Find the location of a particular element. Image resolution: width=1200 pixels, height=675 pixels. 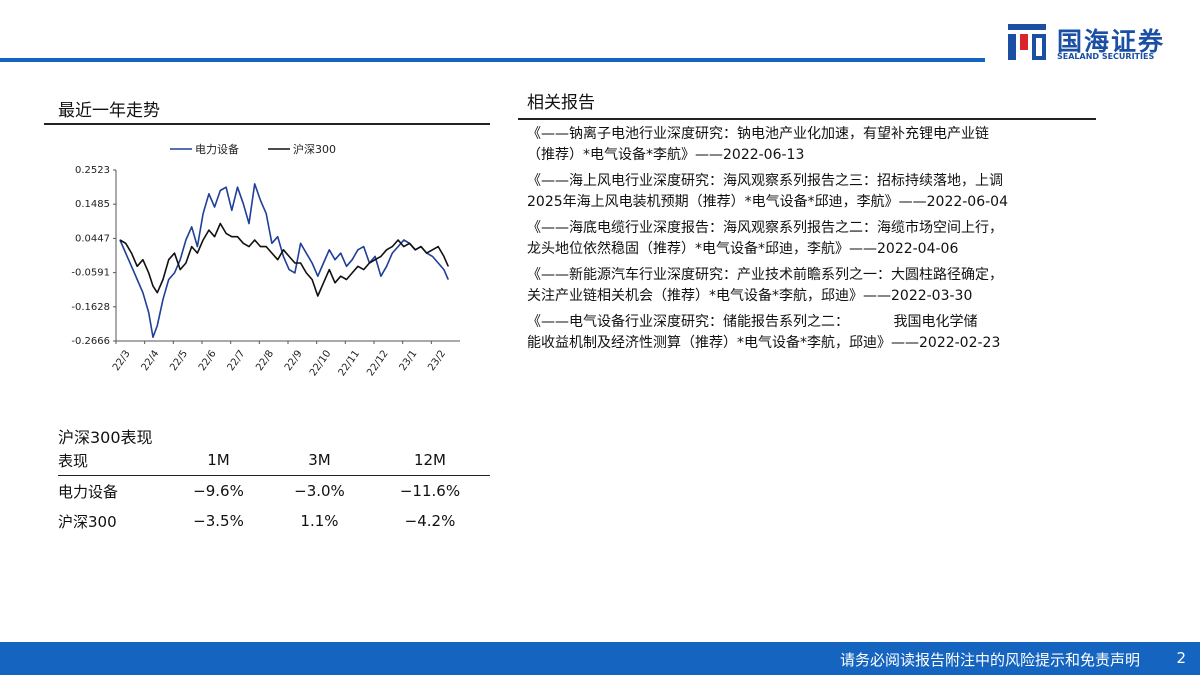

x-tick-label: 22/4 is located at coordinates (151, 360).